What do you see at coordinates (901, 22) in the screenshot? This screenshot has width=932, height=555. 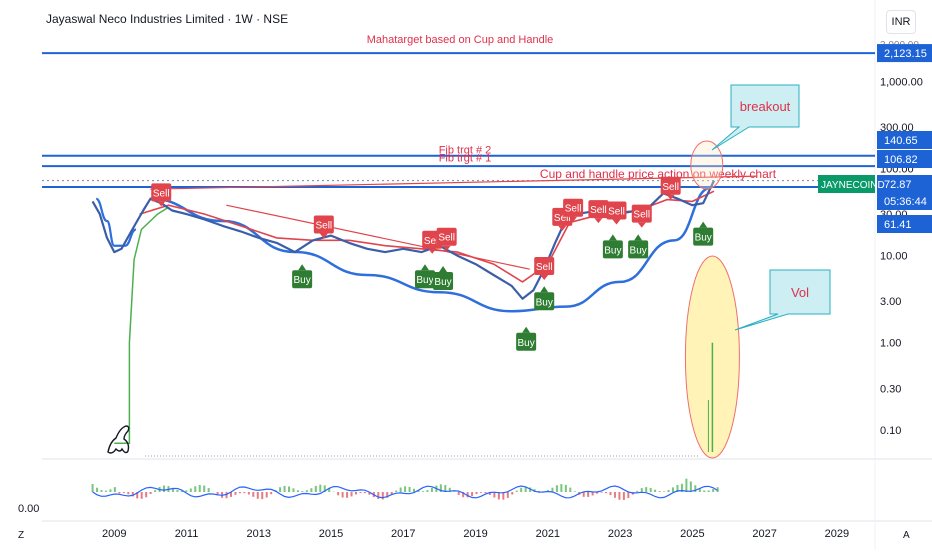 I see `currency-button: INR` at bounding box center [901, 22].